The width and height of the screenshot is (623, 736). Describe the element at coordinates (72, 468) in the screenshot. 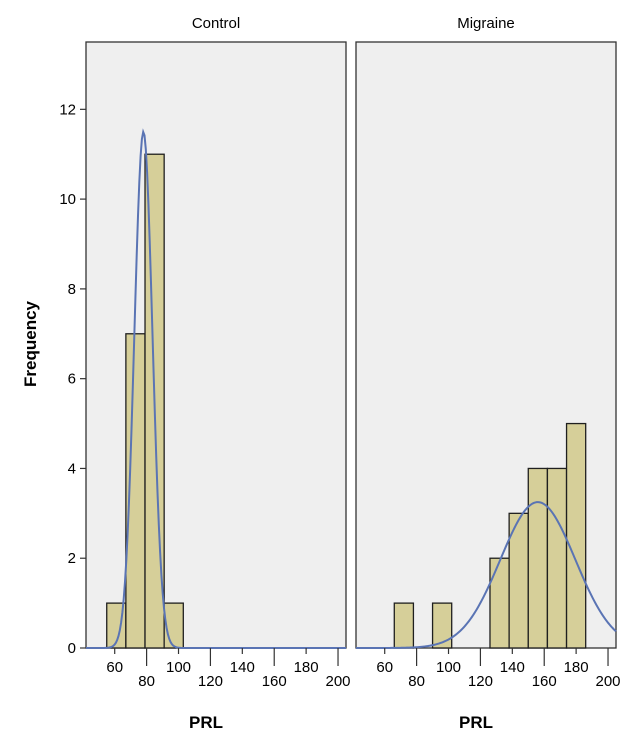

I see `y-tick-label: 4` at that location.